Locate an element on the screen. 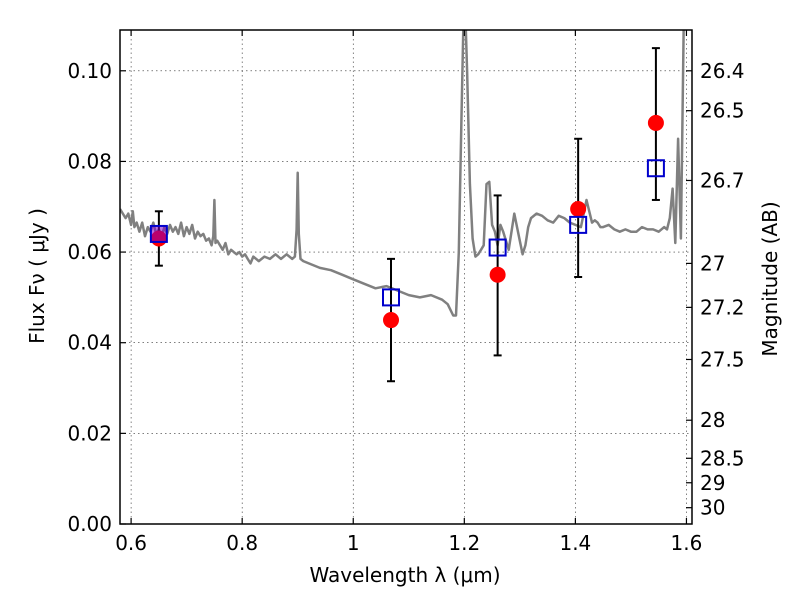 Image resolution: width=800 pixels, height=600 pixels. y-right-tick-label: 29 is located at coordinates (712, 483).